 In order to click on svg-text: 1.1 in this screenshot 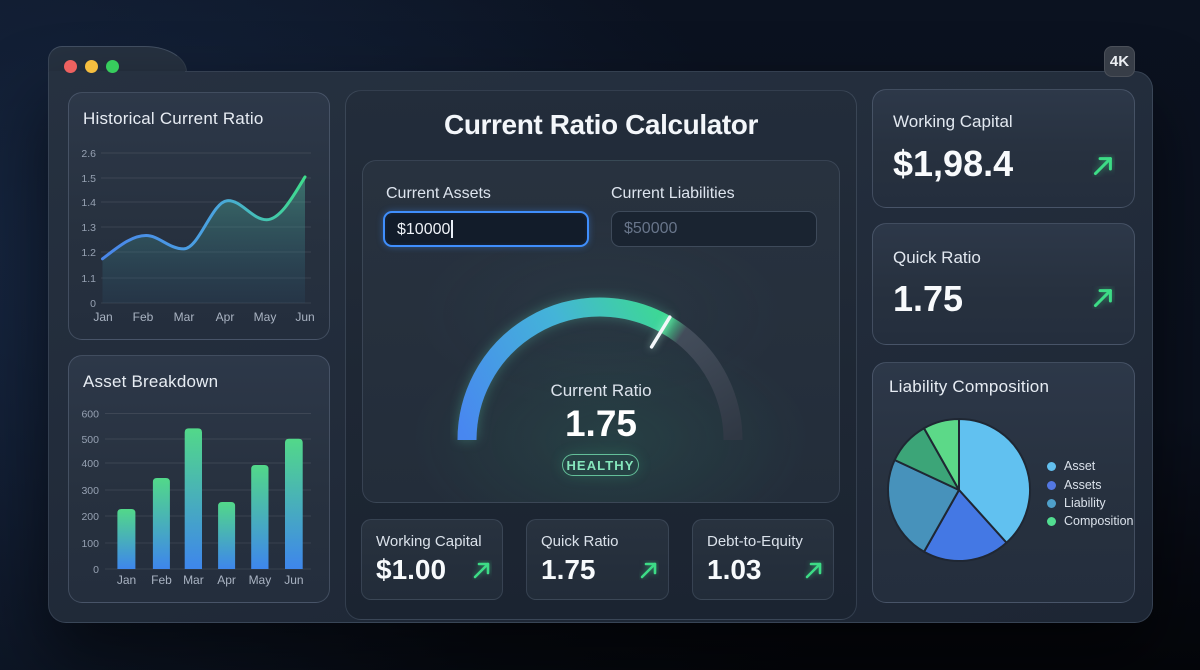, I will do `click(88, 279)`.